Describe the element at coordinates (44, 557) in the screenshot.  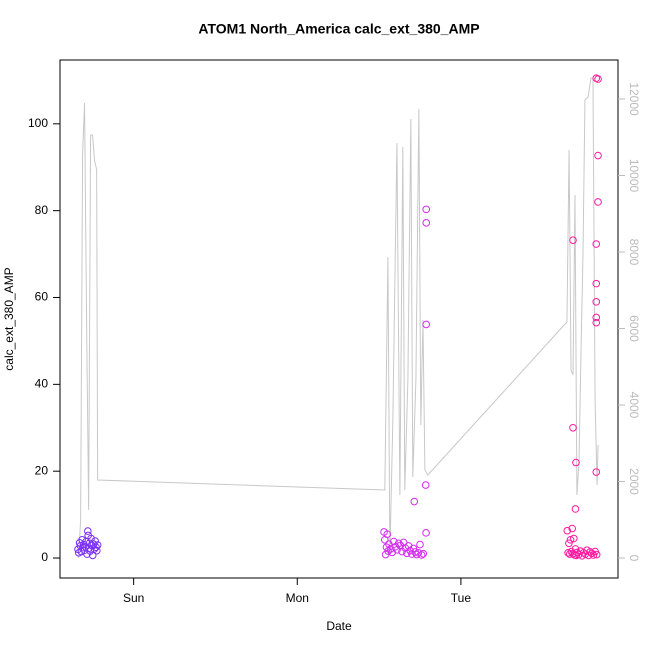
I see `y-tick-label: 0` at that location.